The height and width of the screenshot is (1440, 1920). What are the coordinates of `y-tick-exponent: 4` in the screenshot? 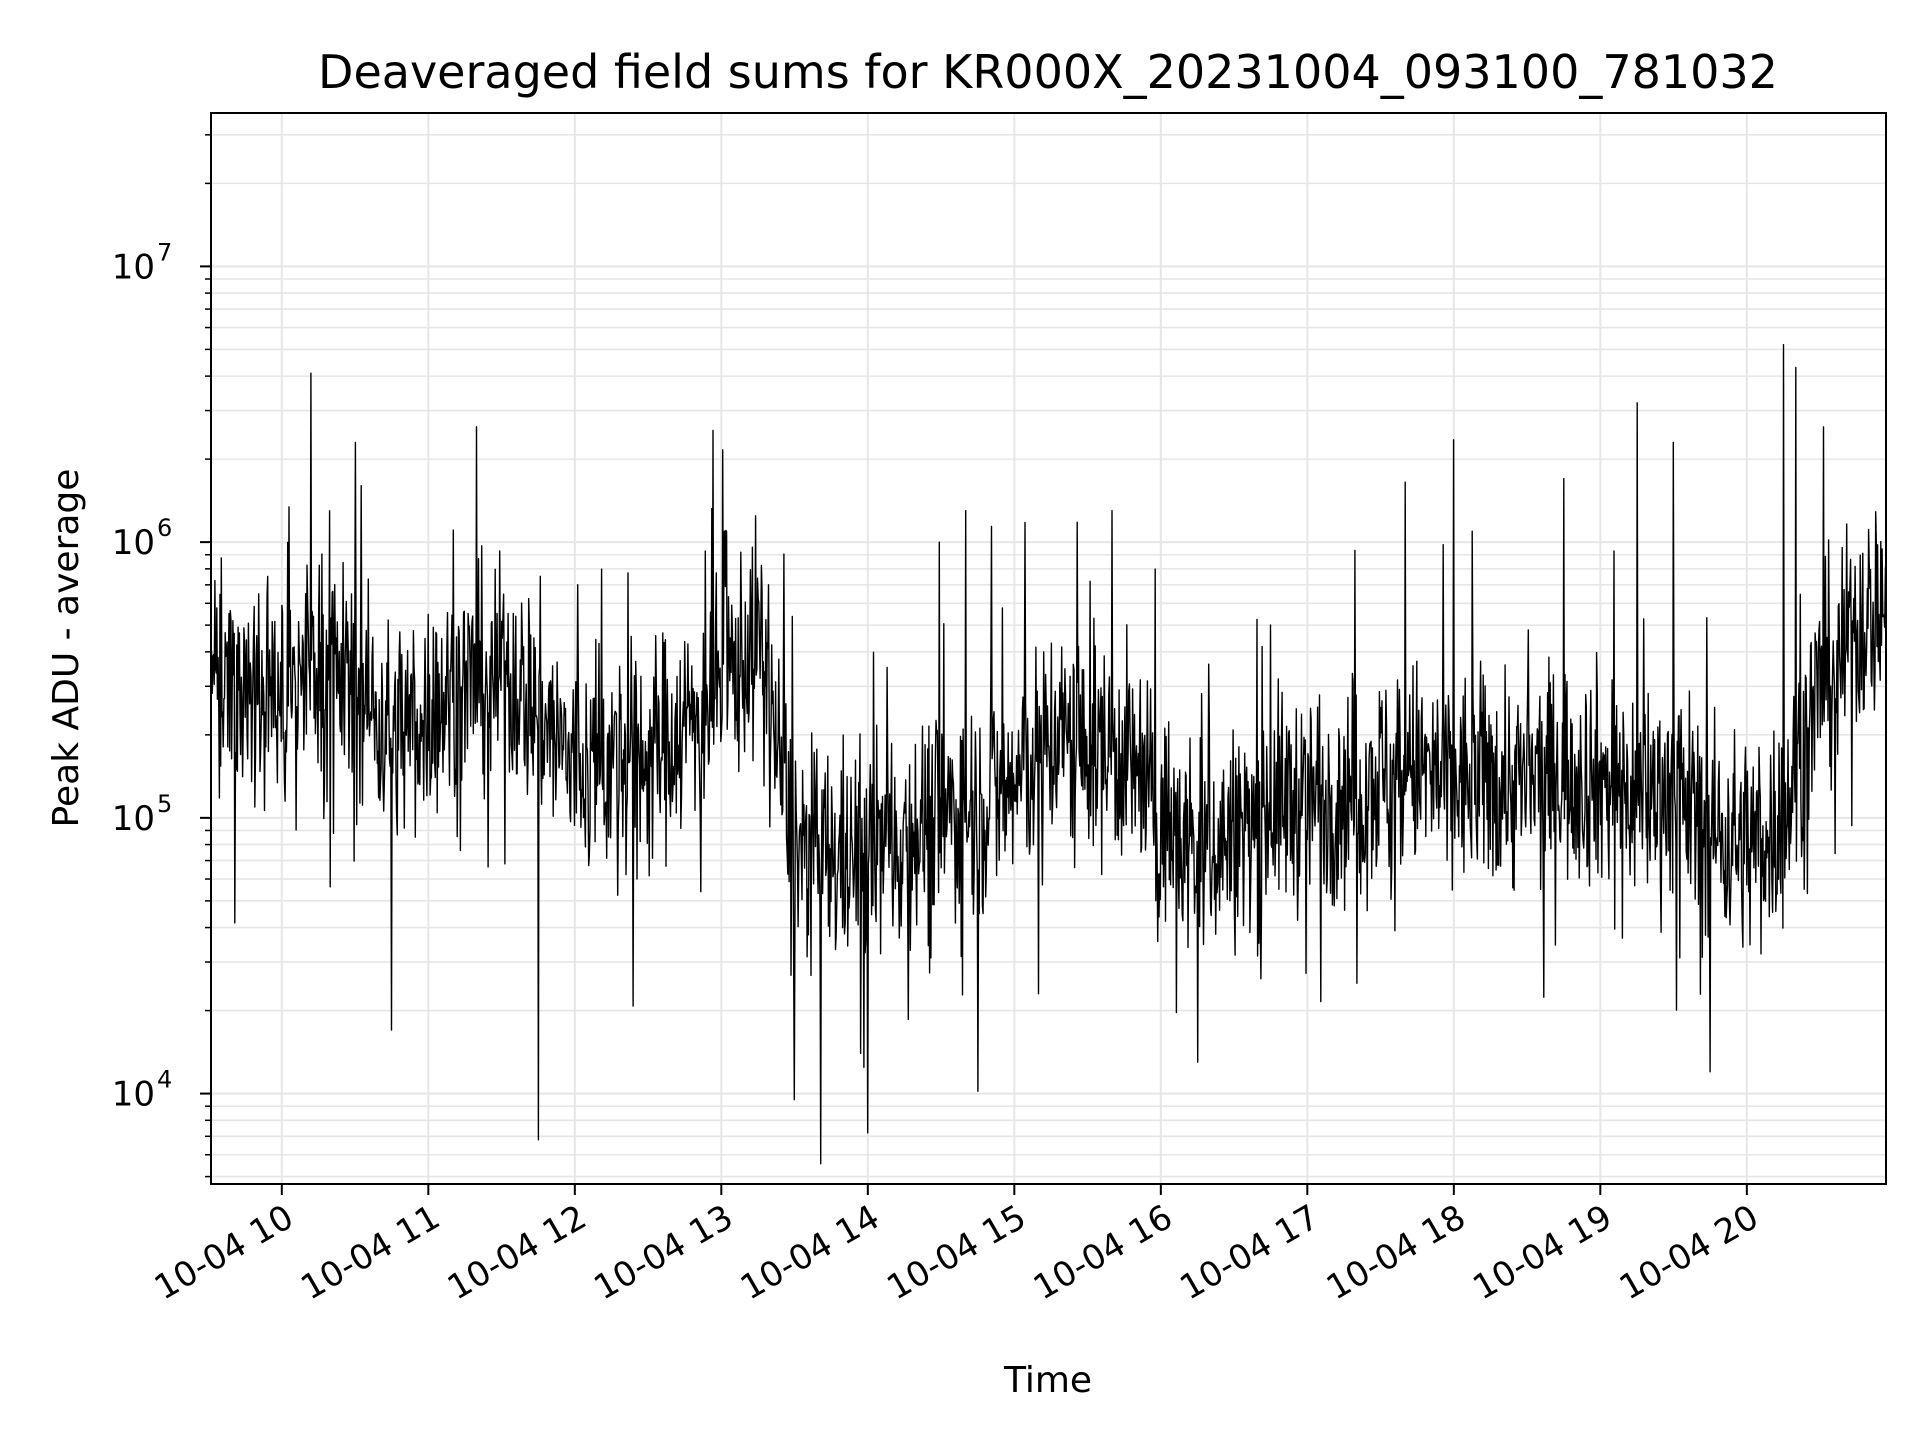 It's located at (164, 1080).